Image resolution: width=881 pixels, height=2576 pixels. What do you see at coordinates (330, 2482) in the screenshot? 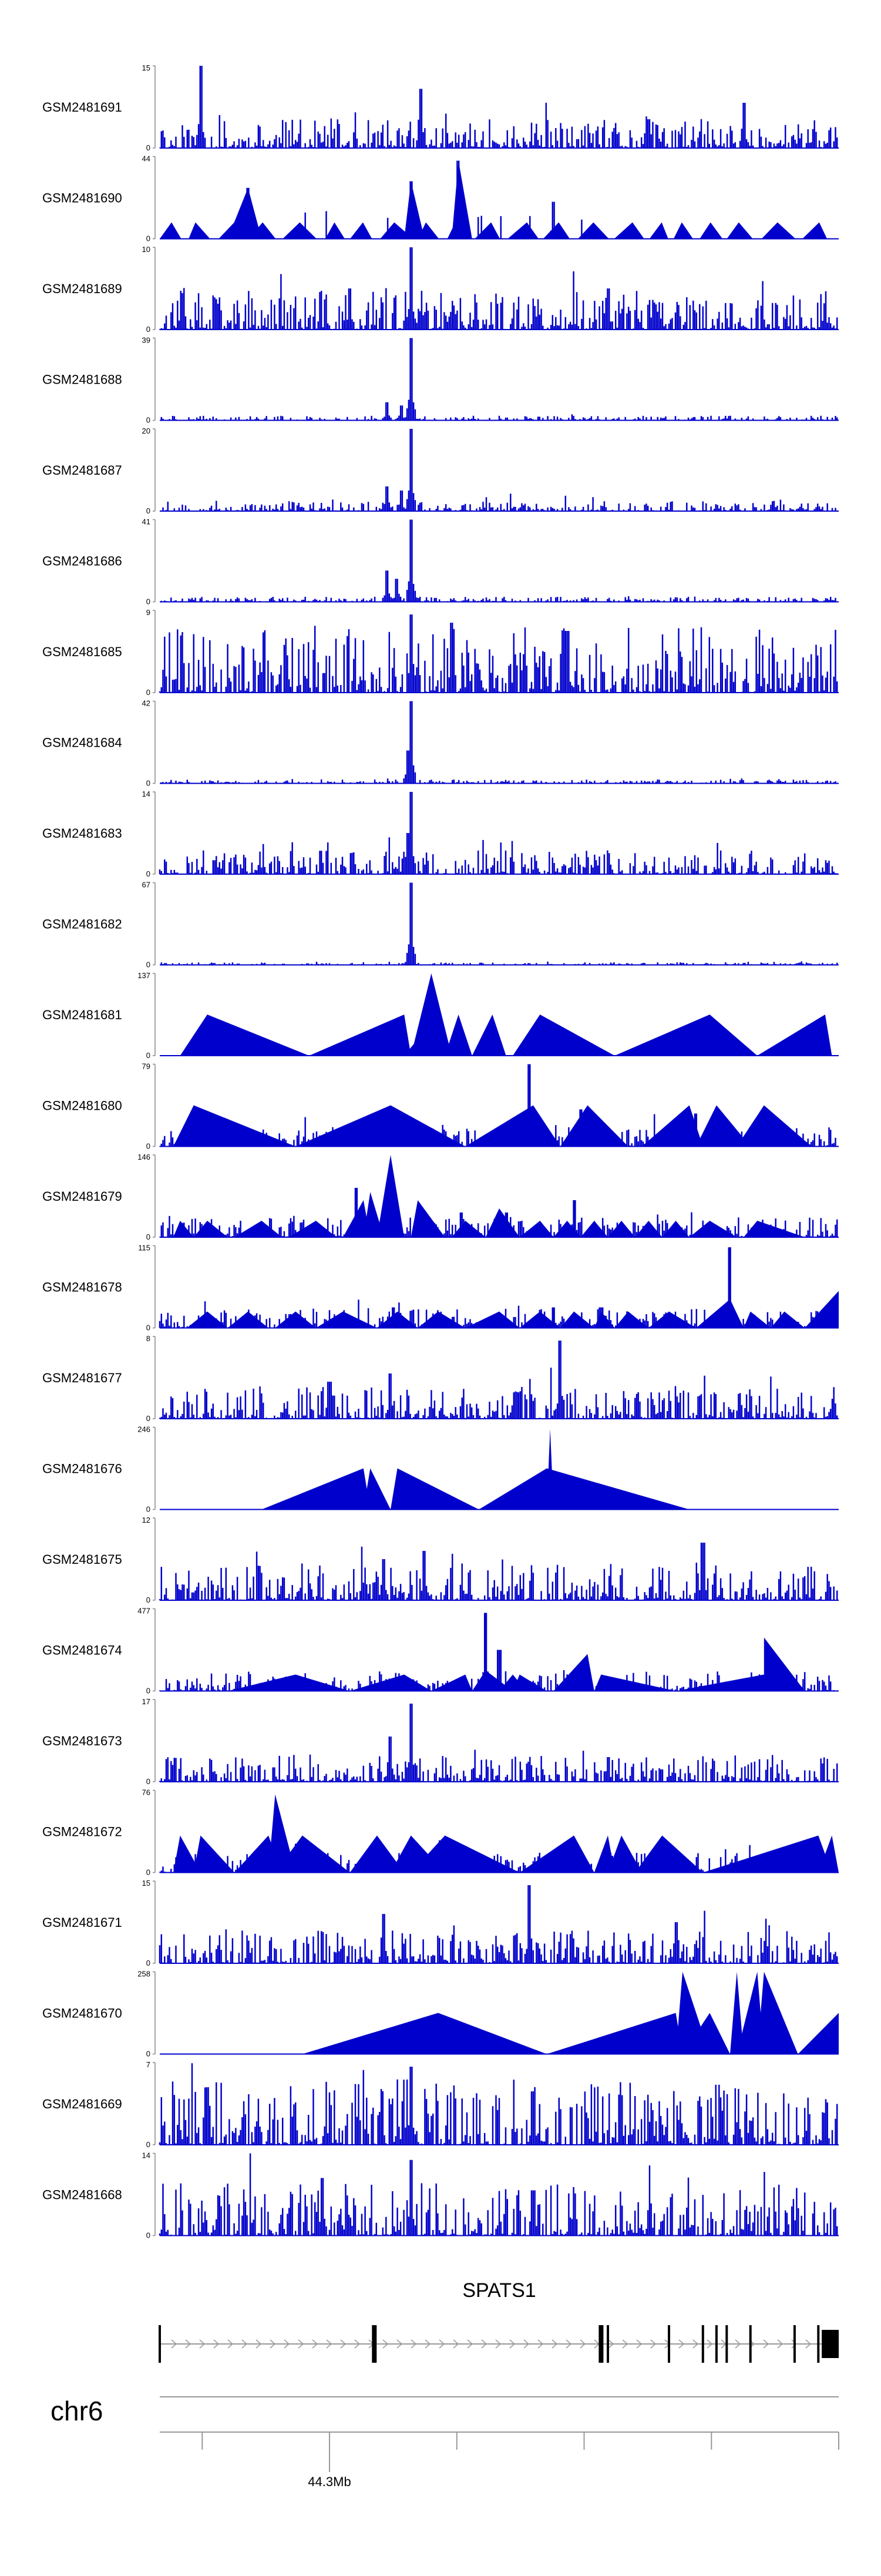
I see `axis-tick-label: 44.3Mb` at bounding box center [330, 2482].